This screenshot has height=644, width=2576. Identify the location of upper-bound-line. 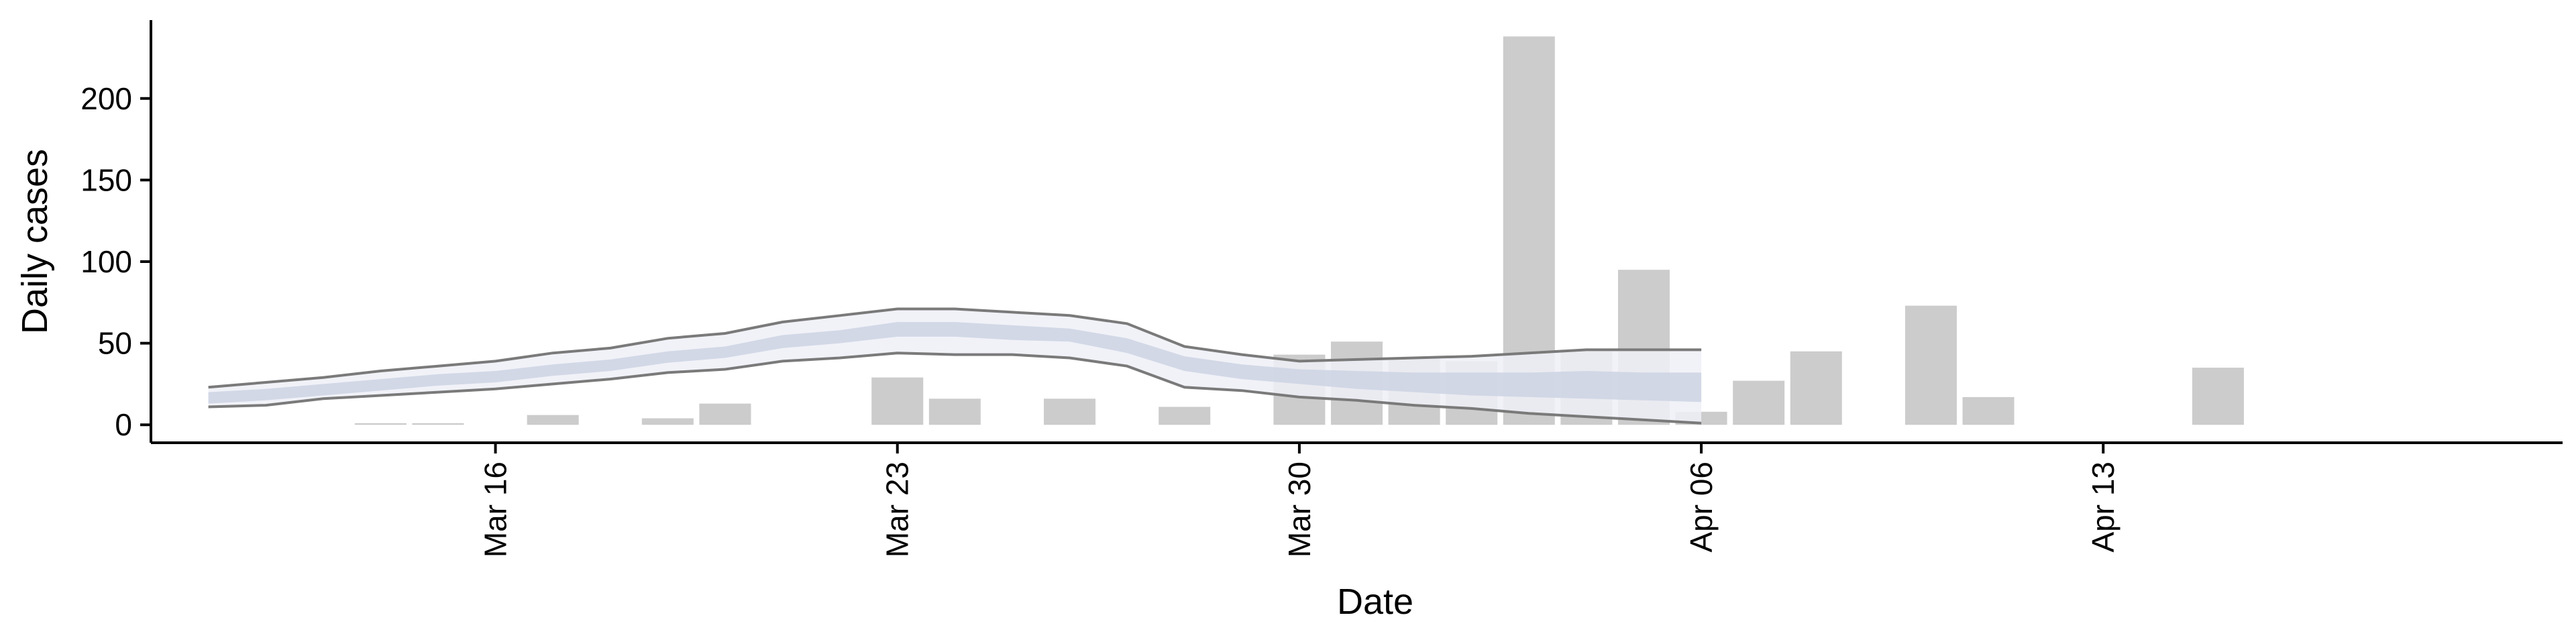
(955, 348).